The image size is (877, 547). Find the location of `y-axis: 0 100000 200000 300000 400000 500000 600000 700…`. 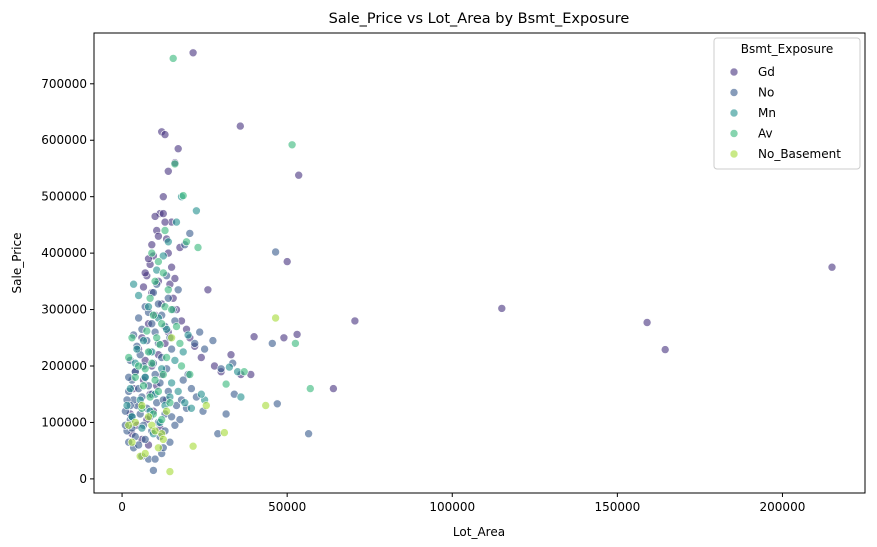

y-axis: 0 100000 200000 300000 400000 500000 600000 700… is located at coordinates (67, 281).